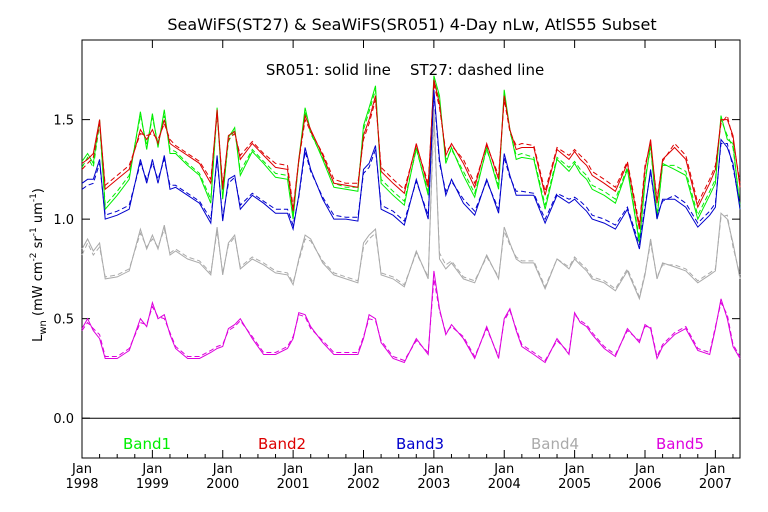  Describe the element at coordinates (405, 70) in the screenshot. I see `chart-subtitle: SR051: solid line ST27: dashed line` at that location.